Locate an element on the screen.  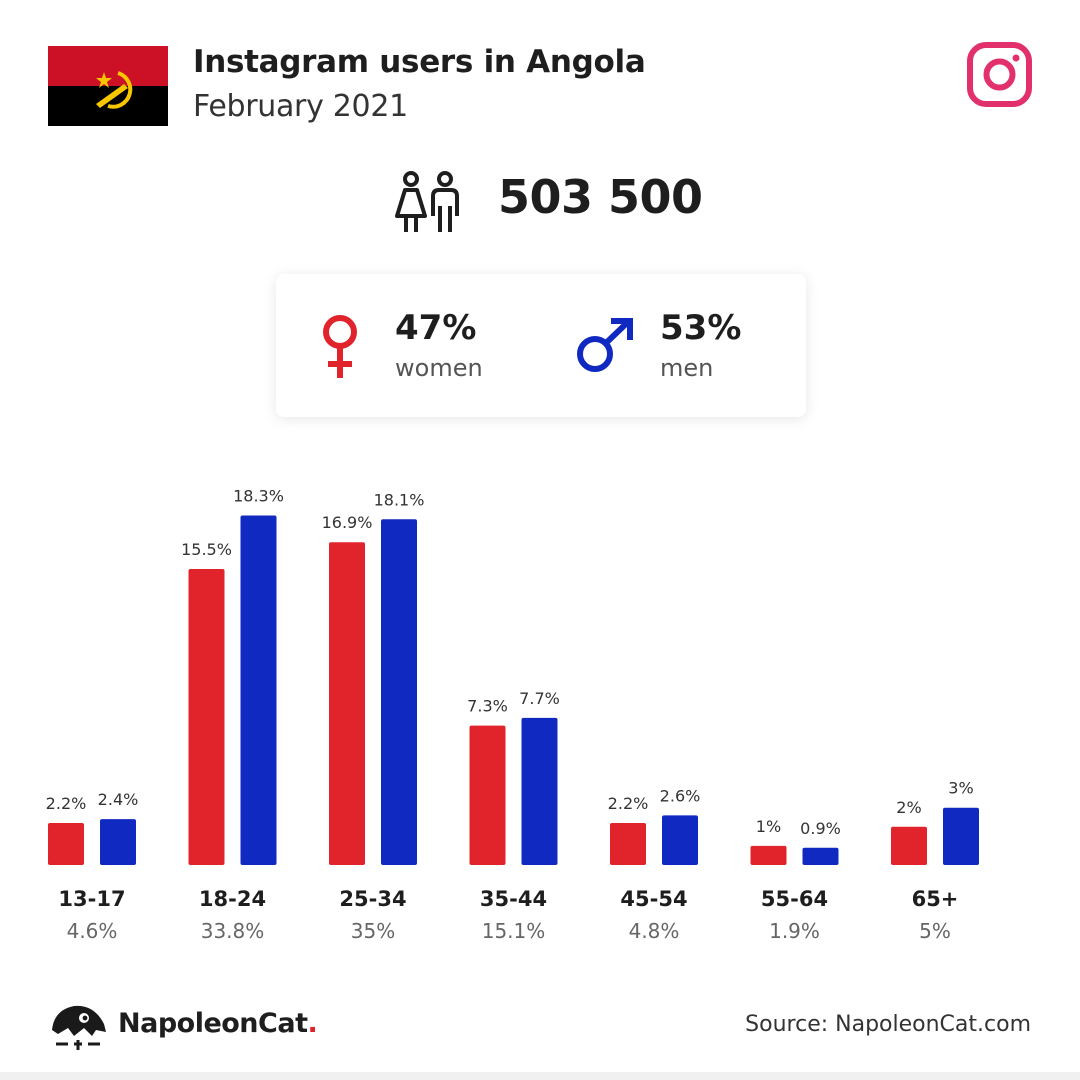
age-group-label: 35-44 is located at coordinates (513, 899).